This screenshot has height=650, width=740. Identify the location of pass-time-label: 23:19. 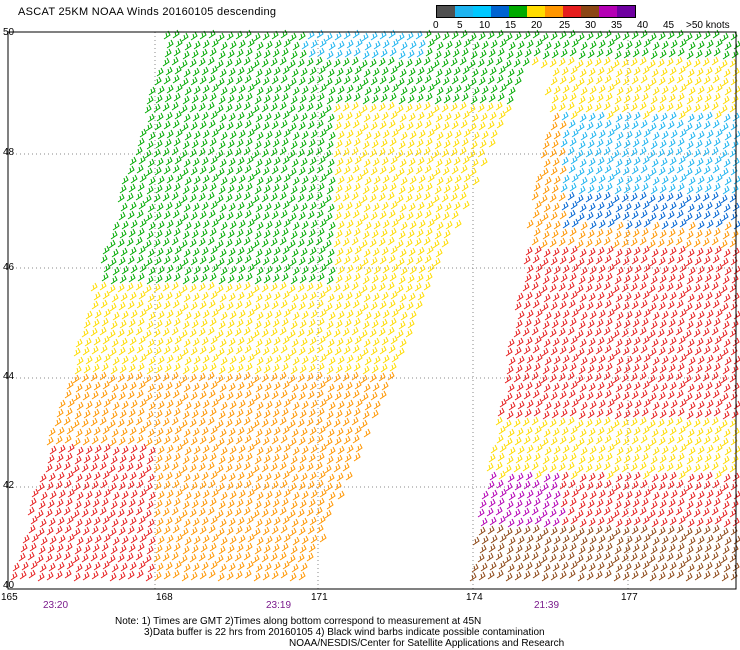
(279, 605).